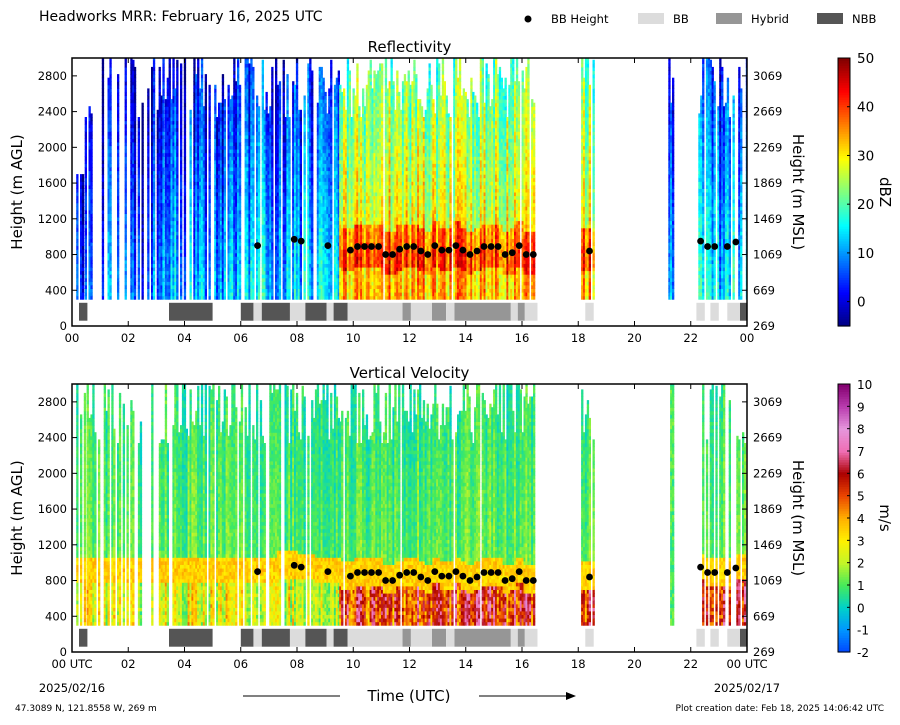  Describe the element at coordinates (864, 19) in the screenshot. I see `legend-label: NBB` at that location.